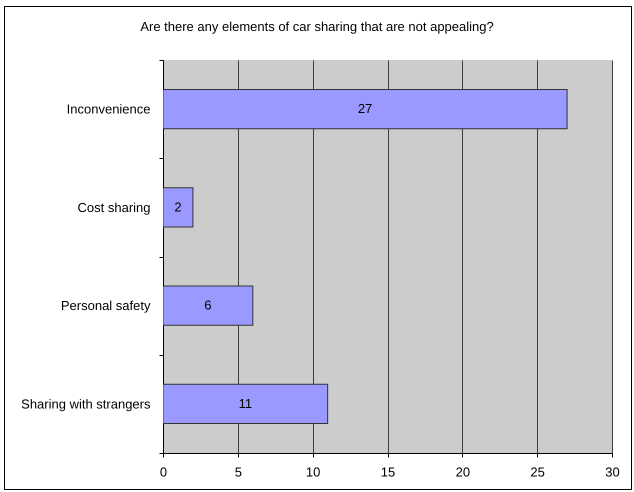 The image size is (634, 492). I want to click on x-tick-label: 30, so click(612, 472).